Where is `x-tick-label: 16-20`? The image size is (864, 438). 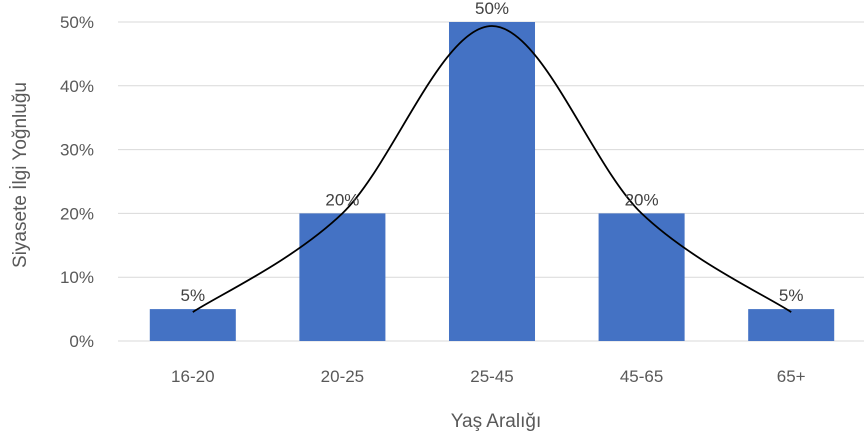 x-tick-label: 16-20 is located at coordinates (192, 376).